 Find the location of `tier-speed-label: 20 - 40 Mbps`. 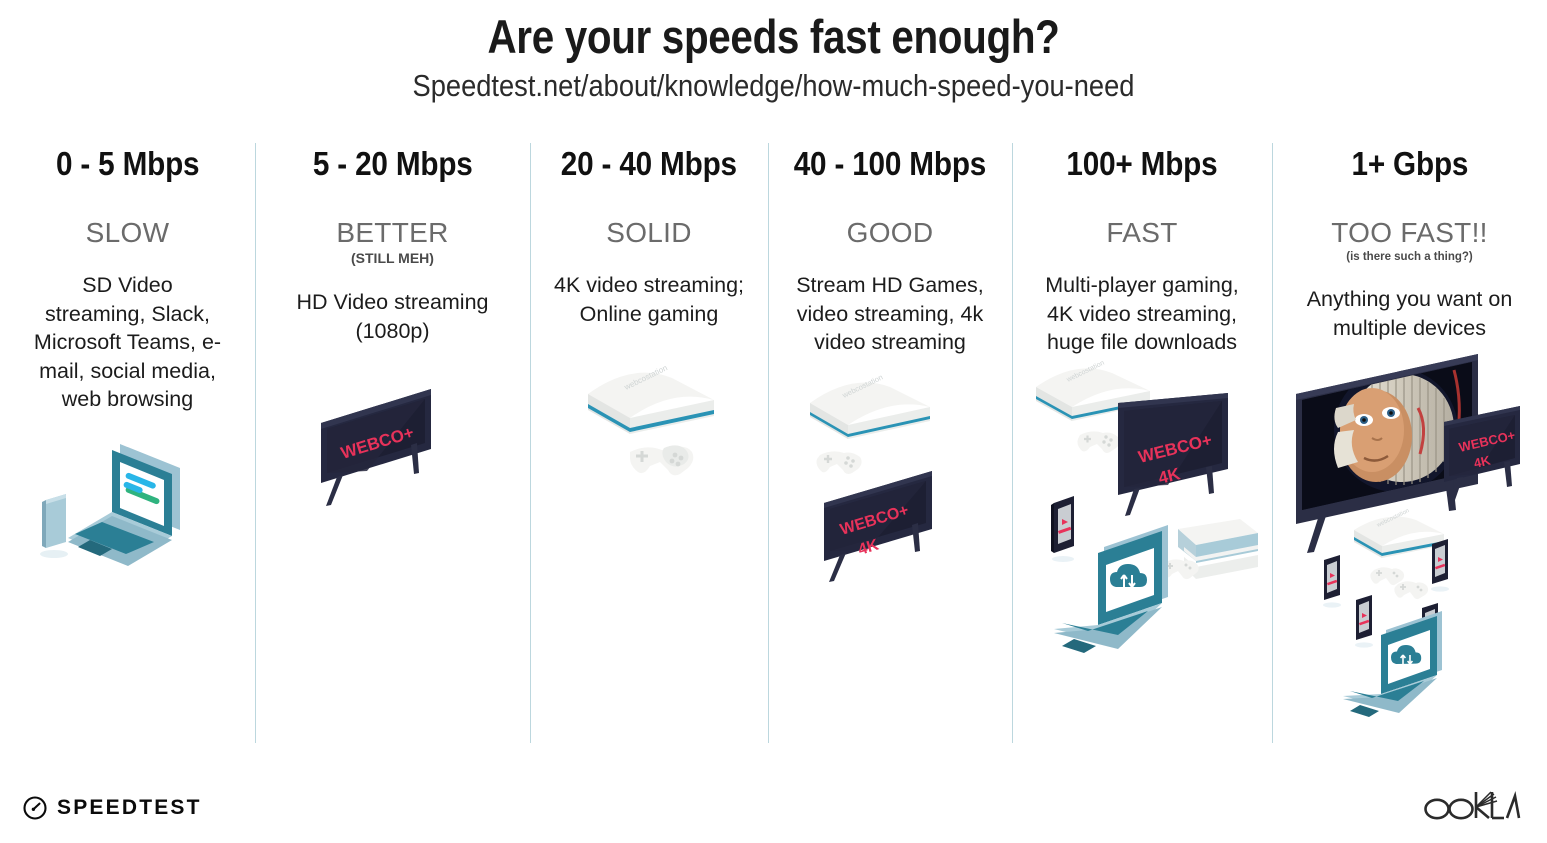

tier-speed-label: 20 - 40 Mbps is located at coordinates (649, 163).